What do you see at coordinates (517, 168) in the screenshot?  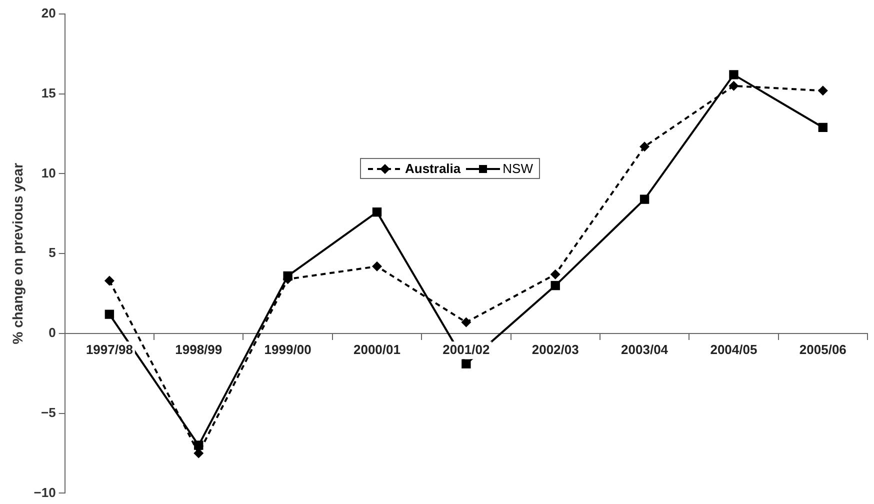 I see `legend-label: NSW` at bounding box center [517, 168].